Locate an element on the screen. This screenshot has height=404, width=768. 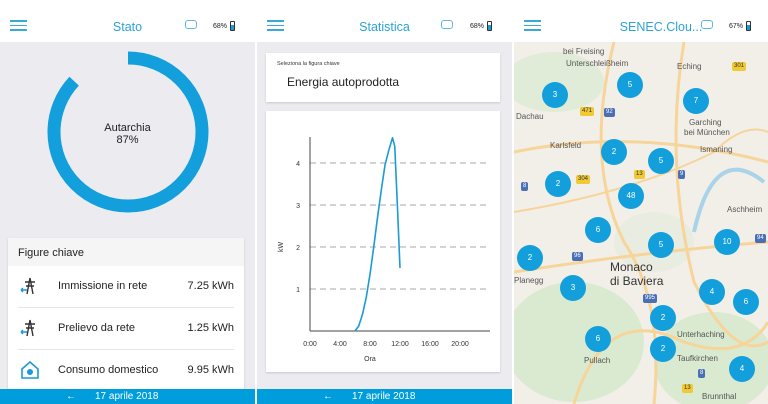
x-tick-label: 20:00 is located at coordinates (460, 344).